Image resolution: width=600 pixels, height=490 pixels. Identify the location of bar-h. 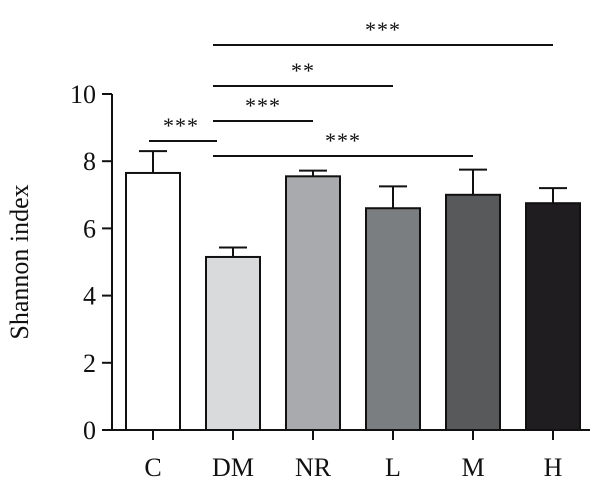
(553, 316).